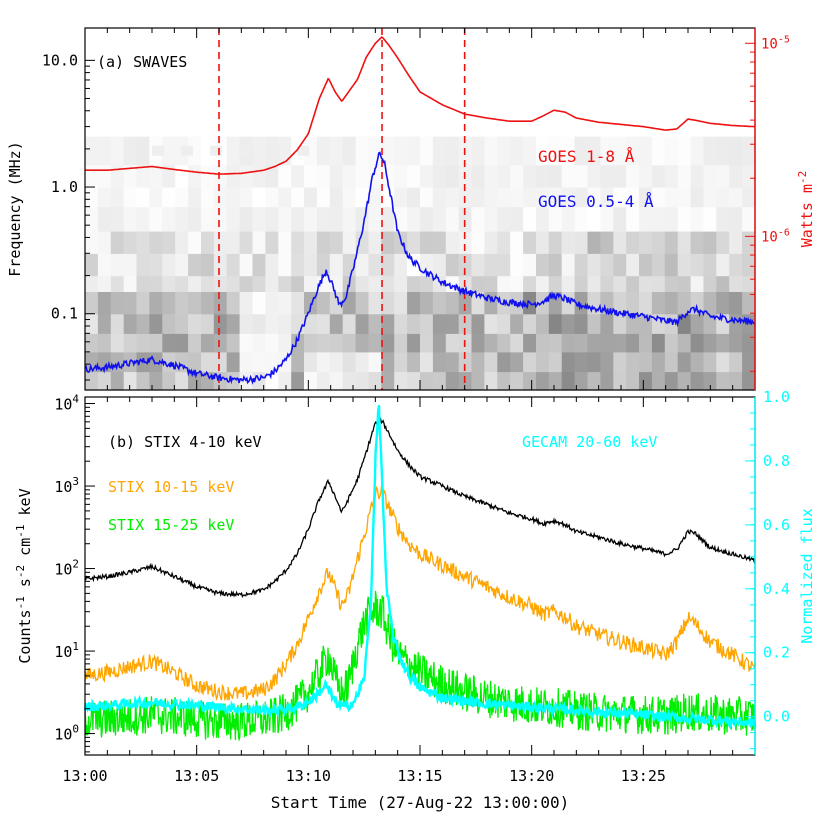  What do you see at coordinates (171, 487) in the screenshot?
I see `legend-stix-10-15: STIX 10-15 keV` at bounding box center [171, 487].